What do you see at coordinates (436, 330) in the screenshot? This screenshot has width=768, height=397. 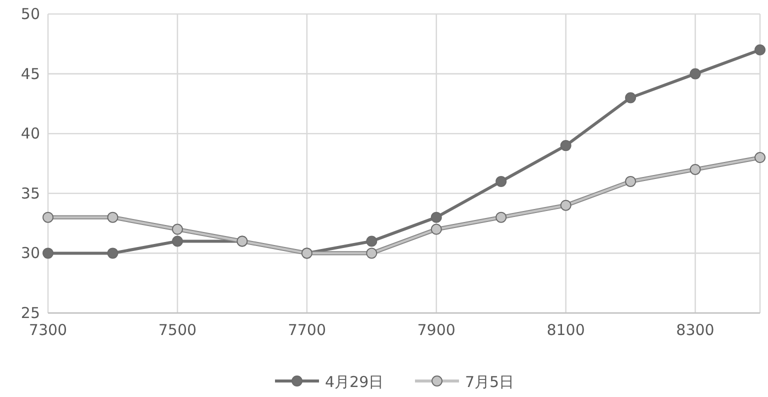 I see `x-tick-label: 7900` at bounding box center [436, 330].